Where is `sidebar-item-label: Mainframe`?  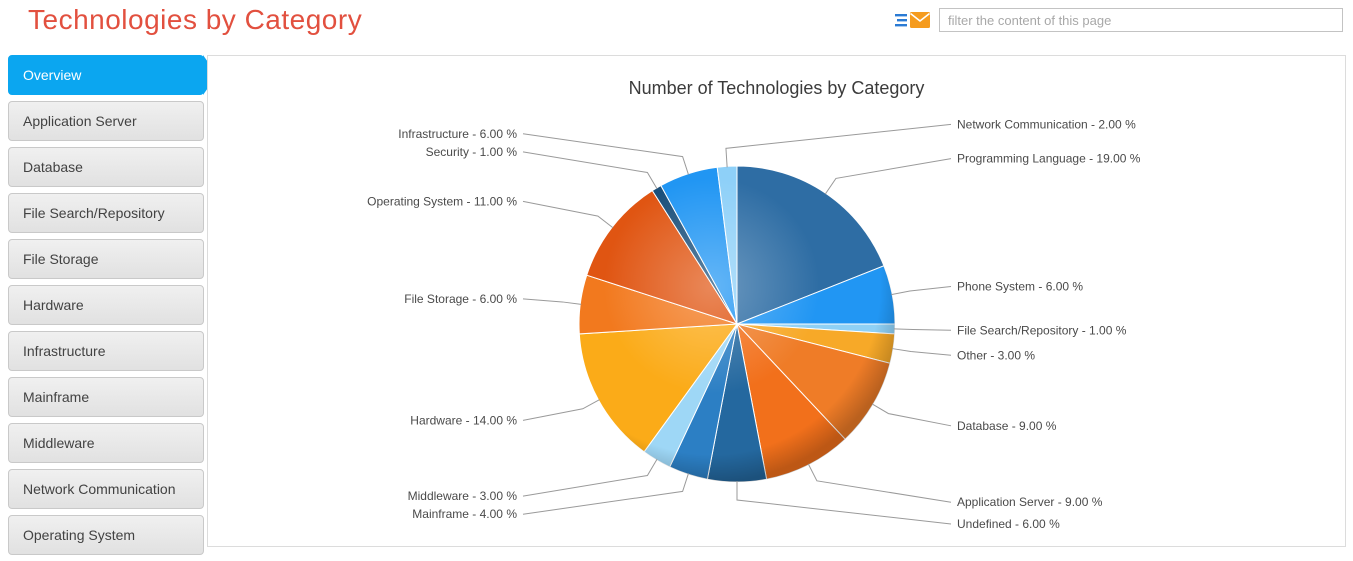 sidebar-item-label: Mainframe is located at coordinates (56, 397).